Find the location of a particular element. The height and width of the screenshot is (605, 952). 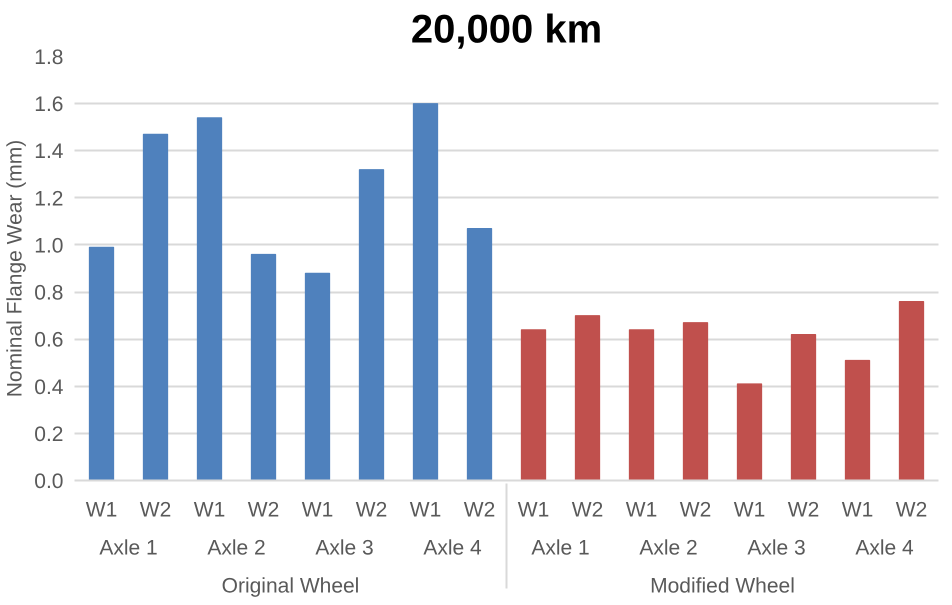

y-axis-title: Nominal Flange Wear (mm) is located at coordinates (14, 269).